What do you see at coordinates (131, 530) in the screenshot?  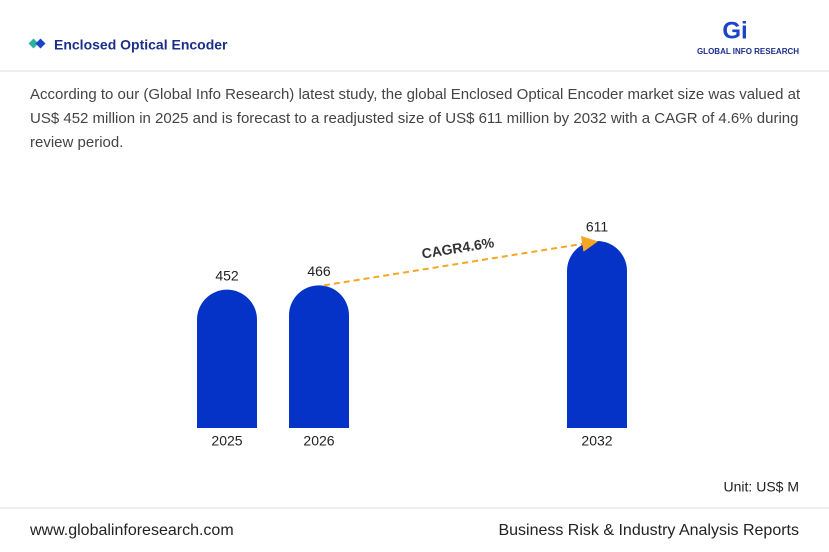 I see `footer-left: www.globalinforesearch.com` at bounding box center [131, 530].